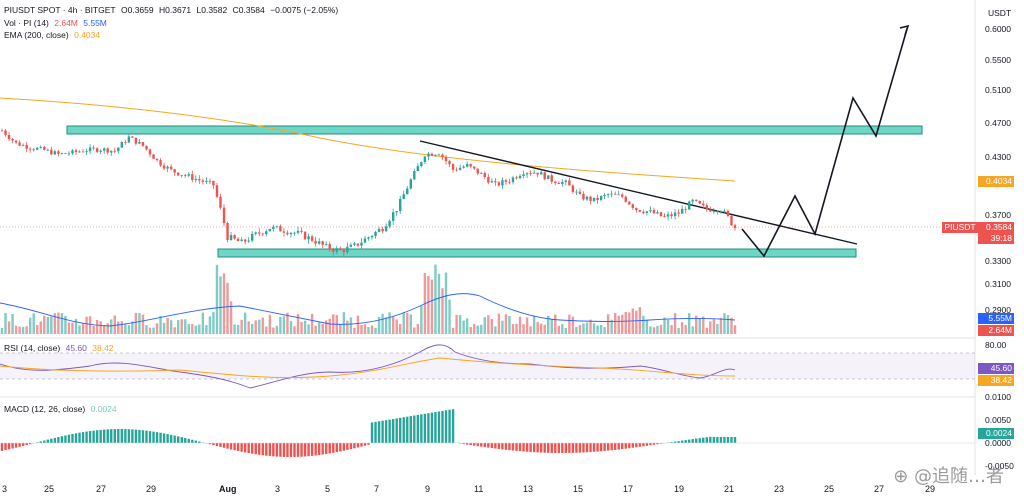 This screenshot has width=1024, height=498. Describe the element at coordinates (368, 433) in the screenshot. I see `macd-bars-group` at that location.